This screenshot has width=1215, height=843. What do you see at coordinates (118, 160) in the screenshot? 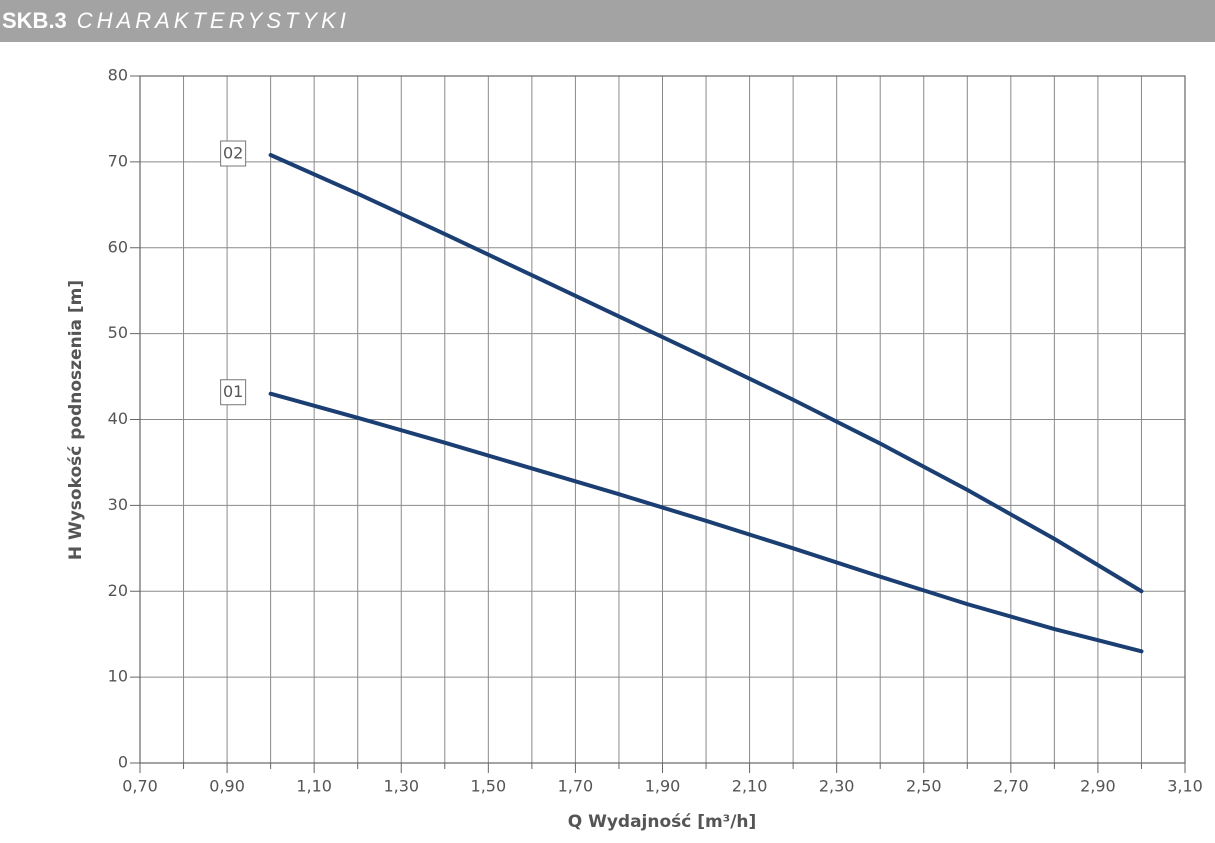
I see `y-tick-label: 70` at bounding box center [118, 160].